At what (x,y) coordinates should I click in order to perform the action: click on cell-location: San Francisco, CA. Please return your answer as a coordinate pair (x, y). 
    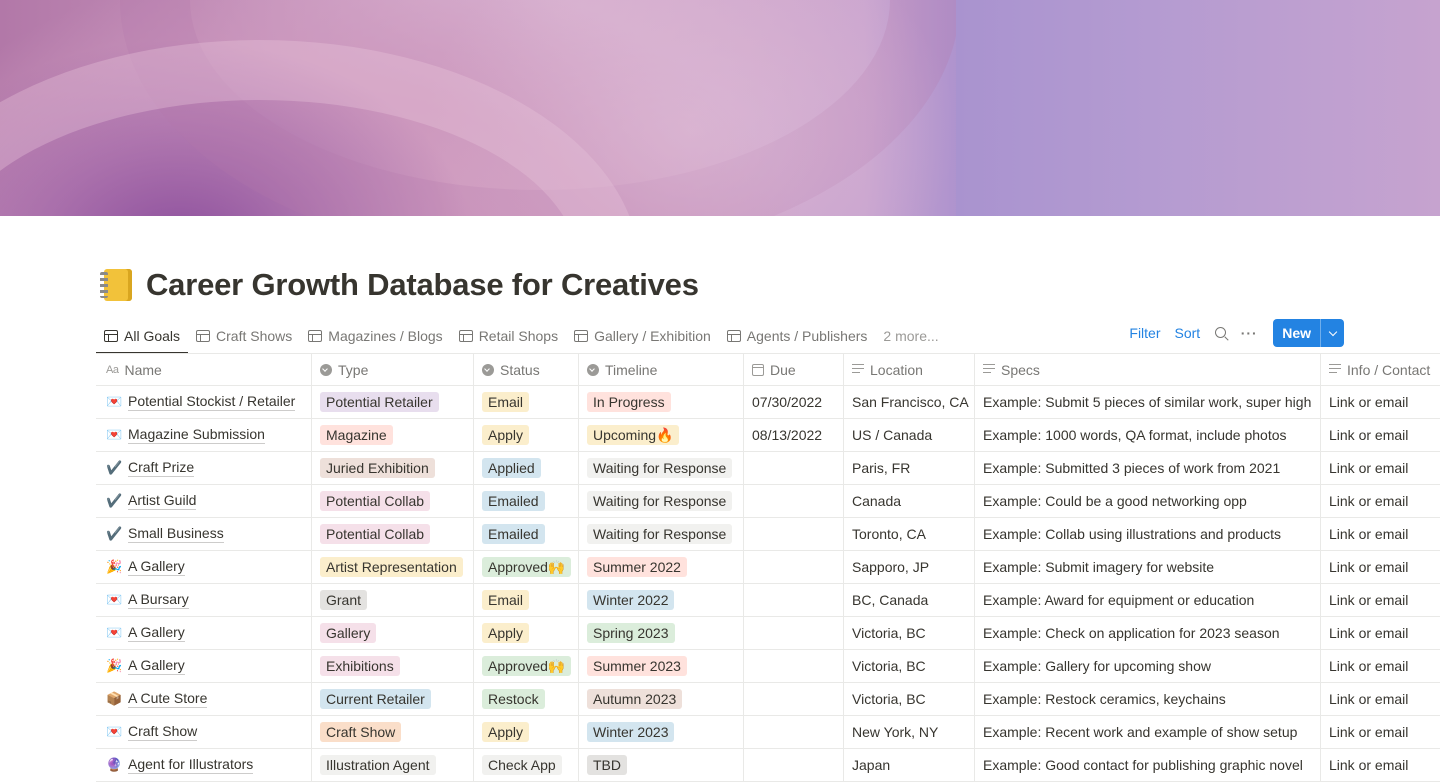
    Looking at the image, I should click on (909, 402).